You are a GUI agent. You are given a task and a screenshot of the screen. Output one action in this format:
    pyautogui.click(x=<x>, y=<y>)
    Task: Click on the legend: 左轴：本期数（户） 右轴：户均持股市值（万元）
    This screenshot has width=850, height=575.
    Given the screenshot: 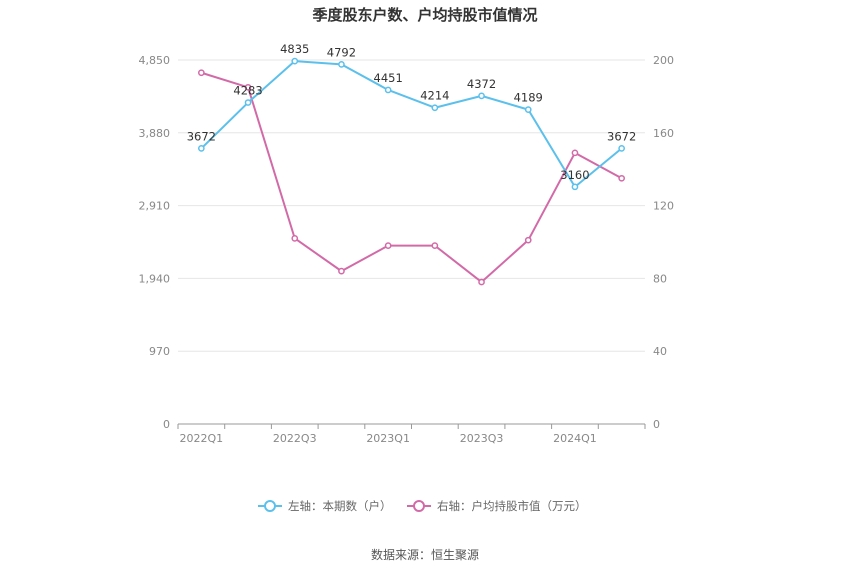 What is the action you would take?
    pyautogui.click(x=422, y=506)
    